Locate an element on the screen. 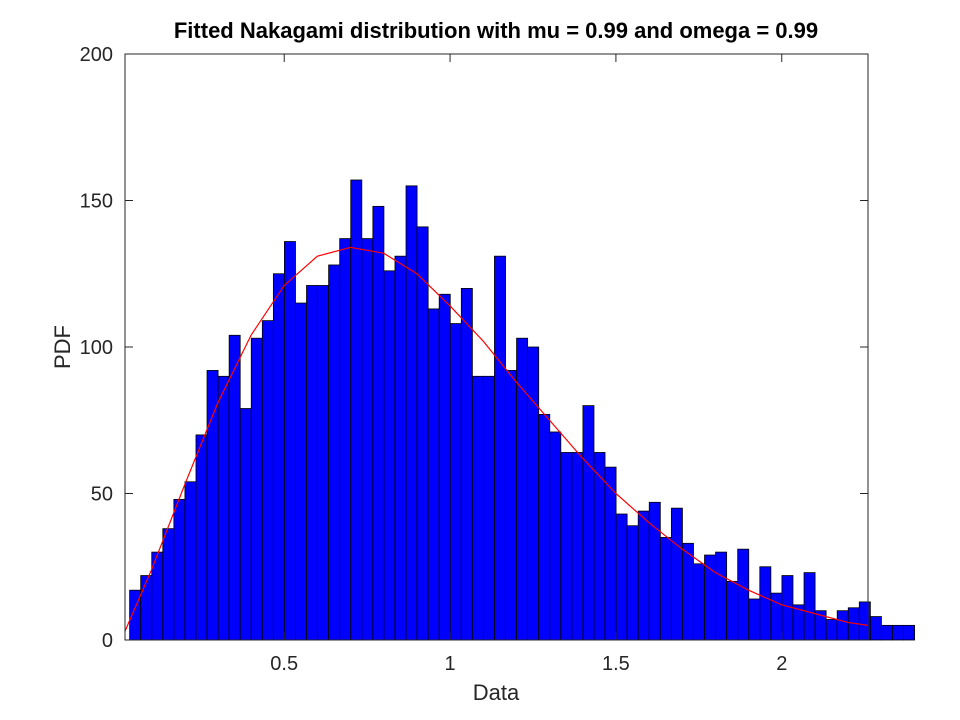 This screenshot has width=960, height=720. y-tick-label: 150 is located at coordinates (96, 202).